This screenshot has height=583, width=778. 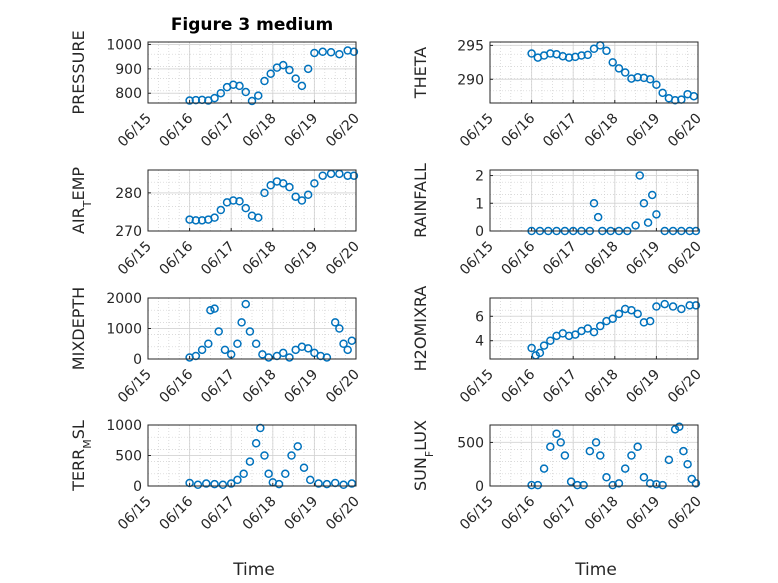 I want to click on y-tick-label: 800, so click(x=128, y=94).